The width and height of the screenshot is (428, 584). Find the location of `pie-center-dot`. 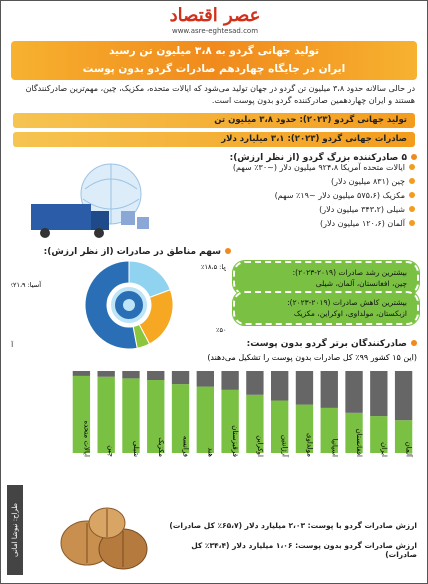

pie-center-dot is located at coordinates (129, 305).